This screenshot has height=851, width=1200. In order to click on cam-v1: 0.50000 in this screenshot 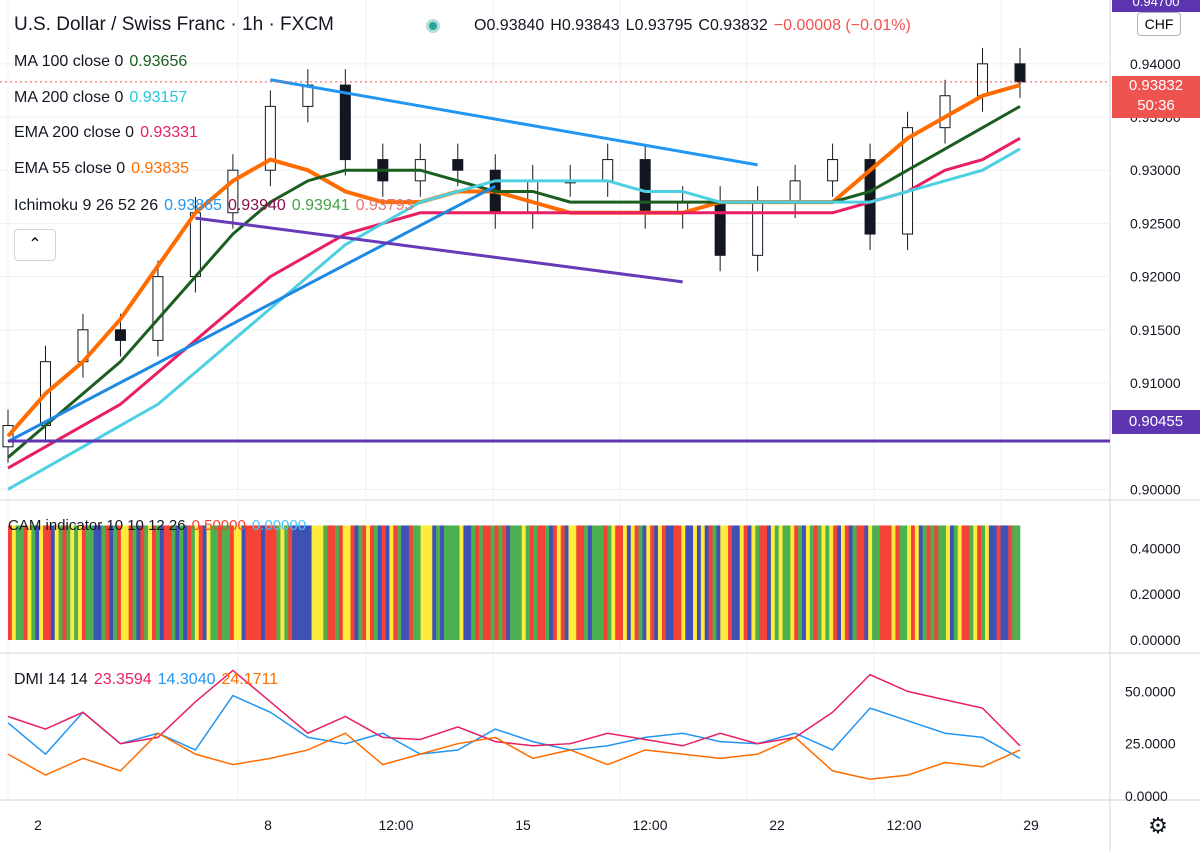, I will do `click(218, 525)`.